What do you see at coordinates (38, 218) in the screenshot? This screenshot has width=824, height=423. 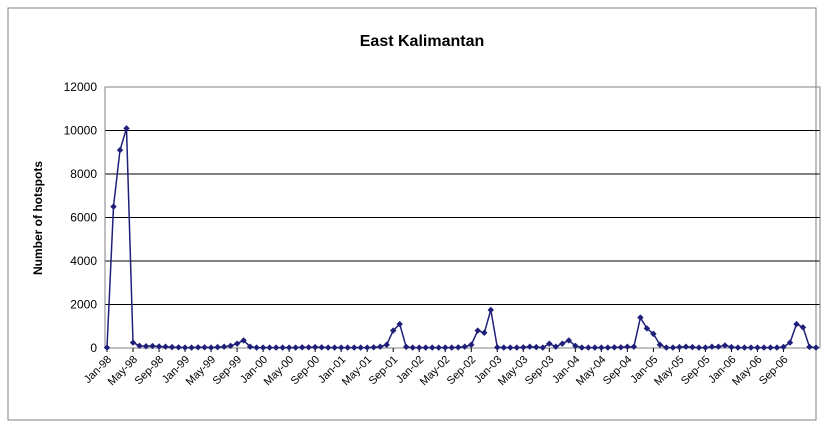 I see `y-axis-label: Number of hotspots` at bounding box center [38, 218].